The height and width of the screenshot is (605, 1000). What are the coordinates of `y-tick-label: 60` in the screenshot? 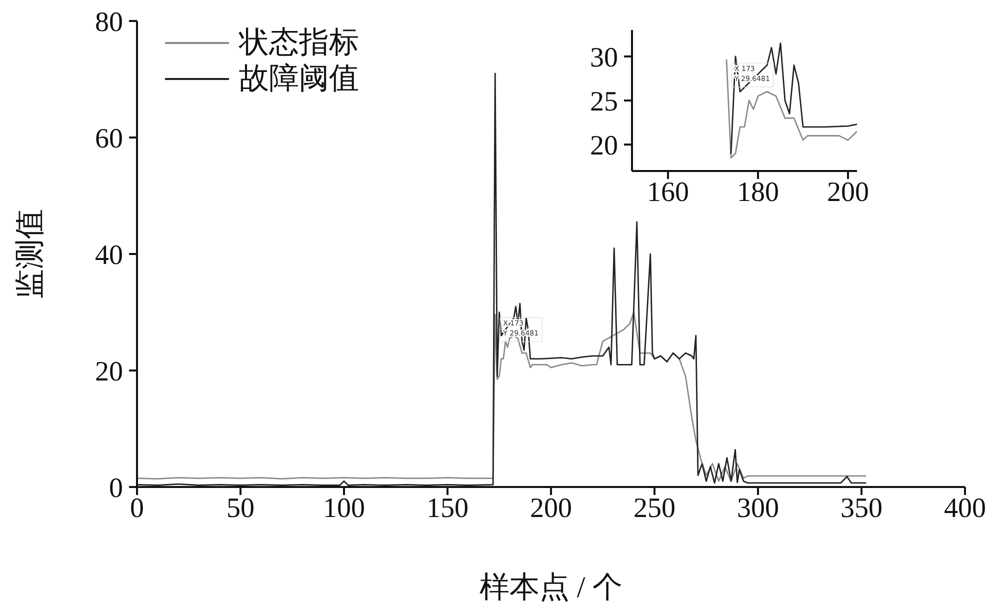 It's located at (109, 138).